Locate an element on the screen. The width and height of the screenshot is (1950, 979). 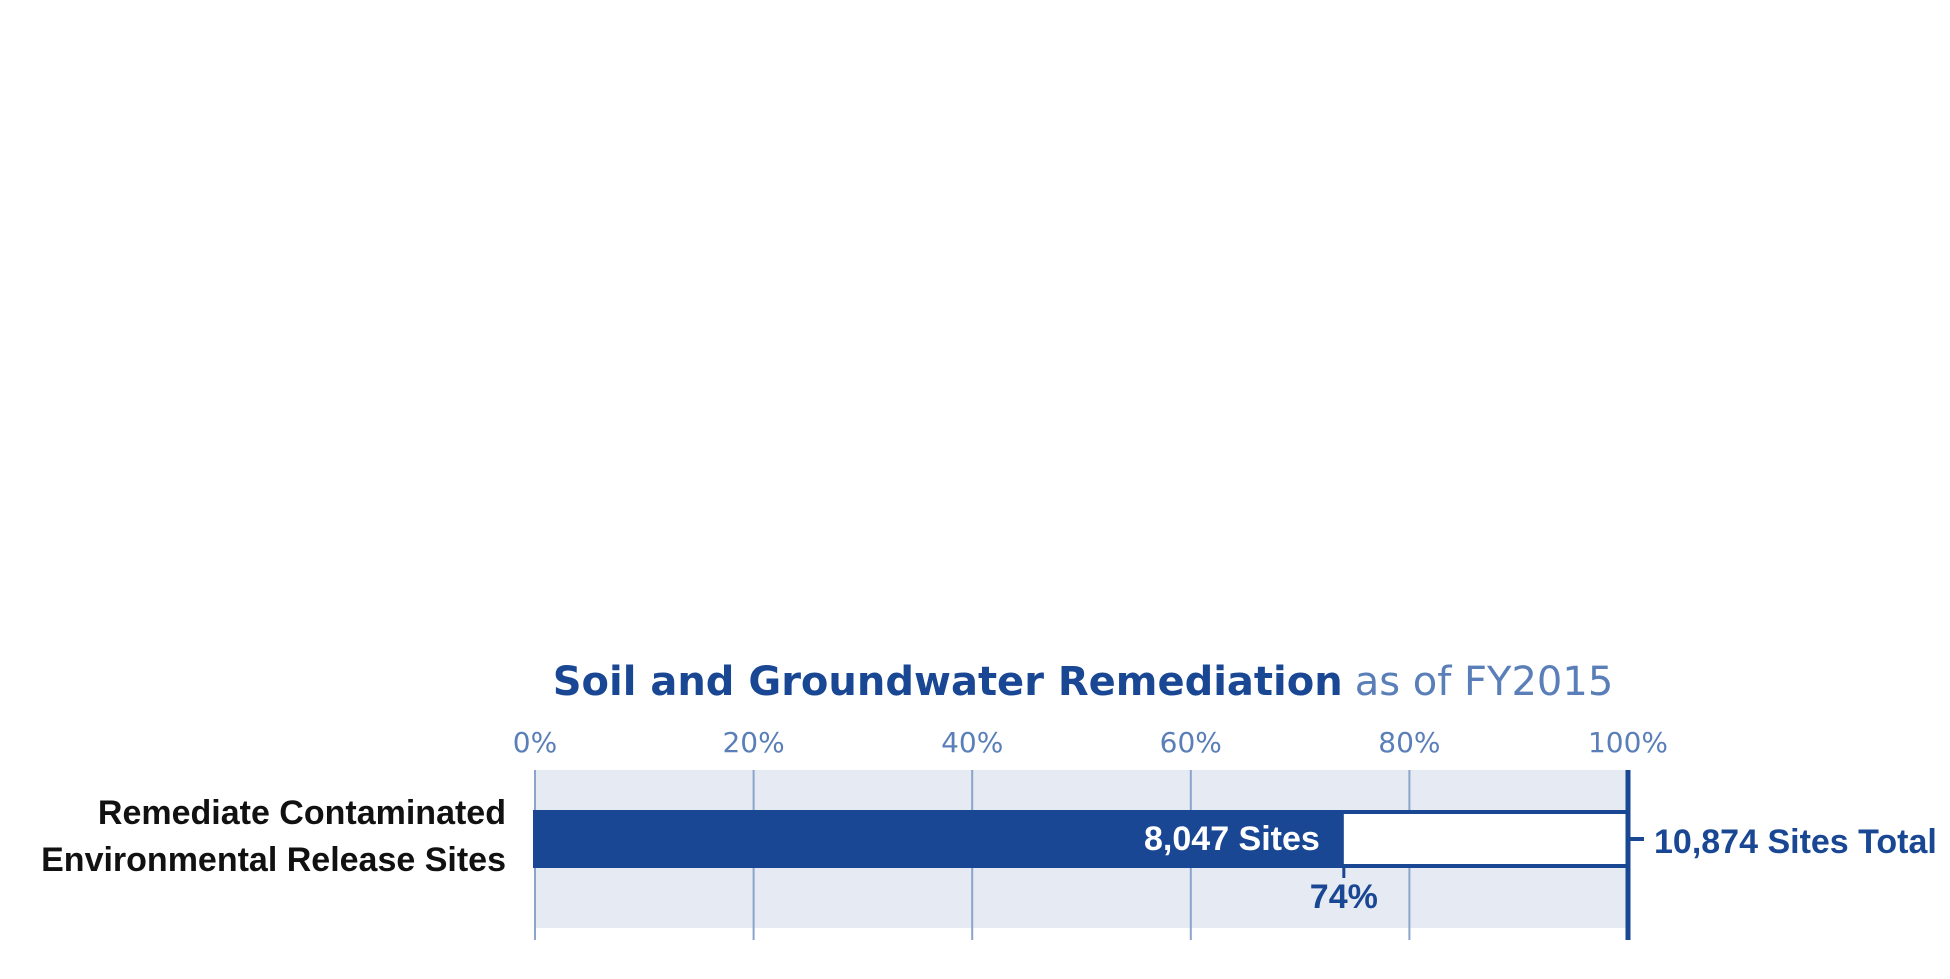
x-tick-label-0: 0% is located at coordinates (535, 742).